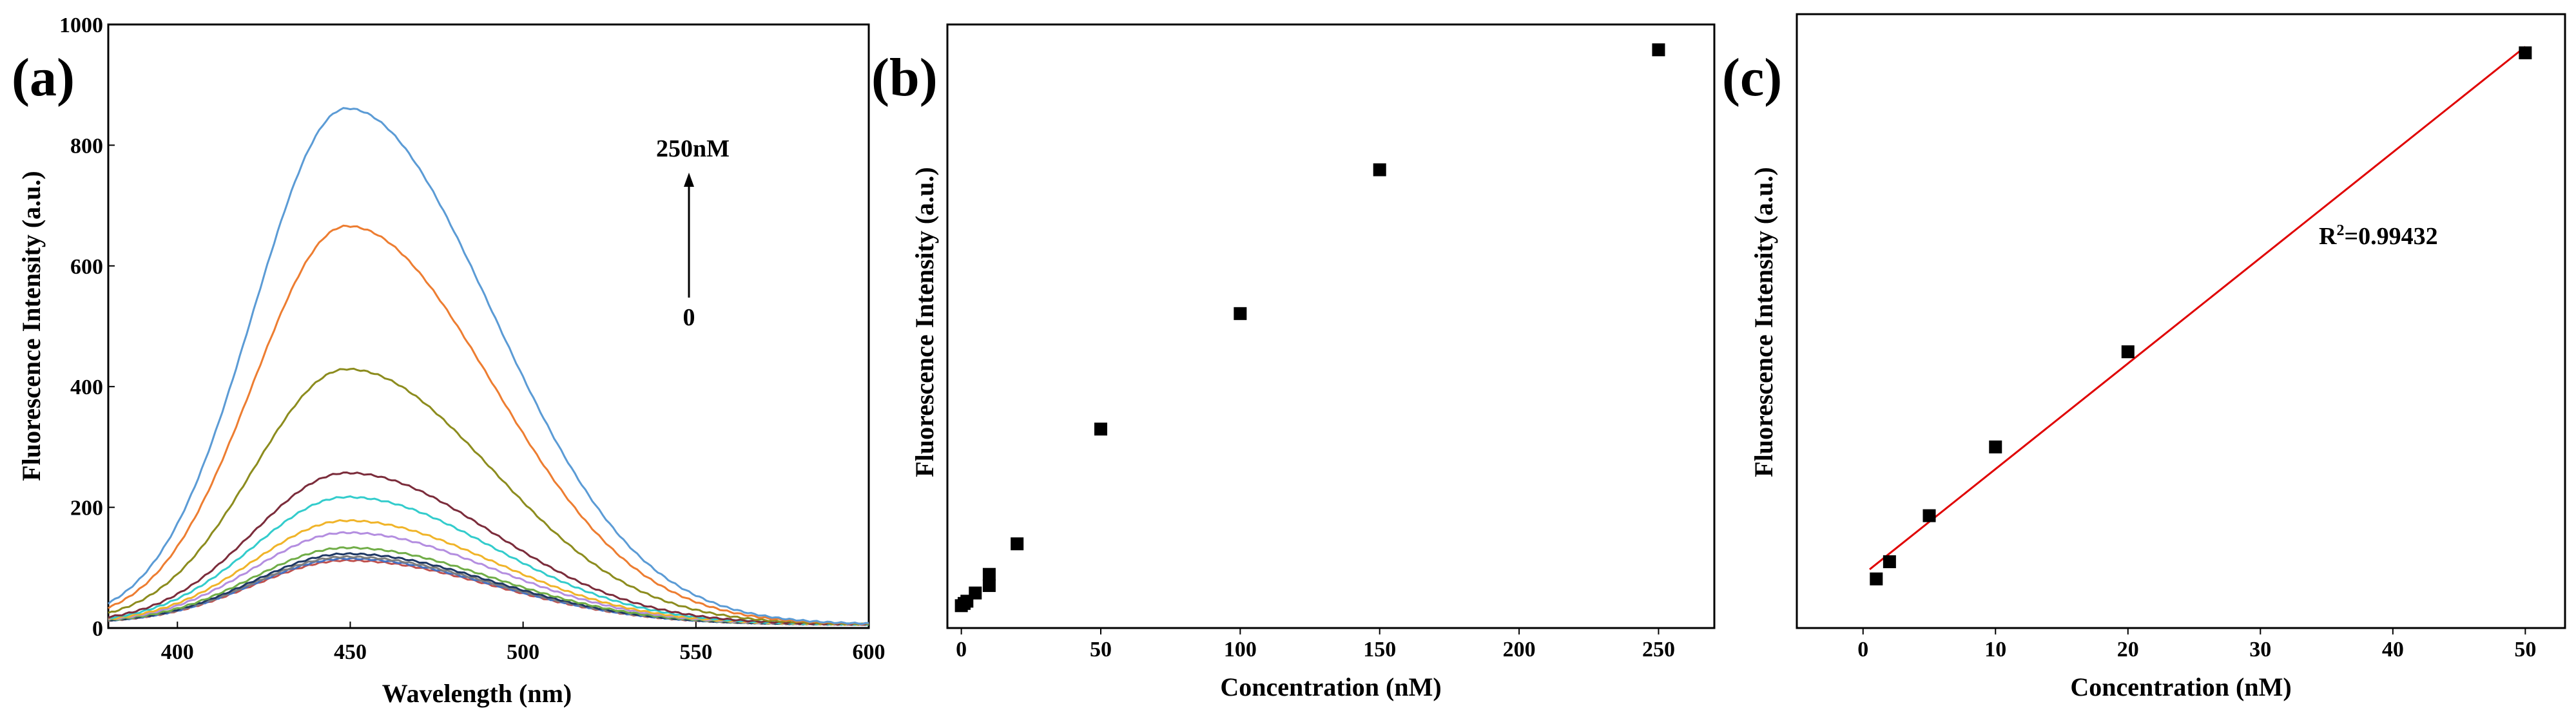  Describe the element at coordinates (177, 652) in the screenshot. I see `a-x-tick-label: 400` at that location.